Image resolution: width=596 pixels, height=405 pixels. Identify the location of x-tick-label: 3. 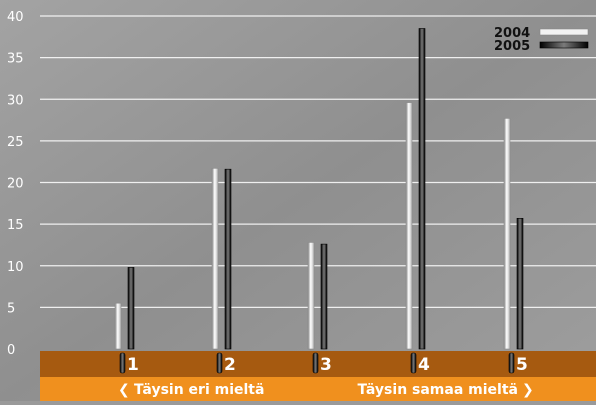
(326, 365).